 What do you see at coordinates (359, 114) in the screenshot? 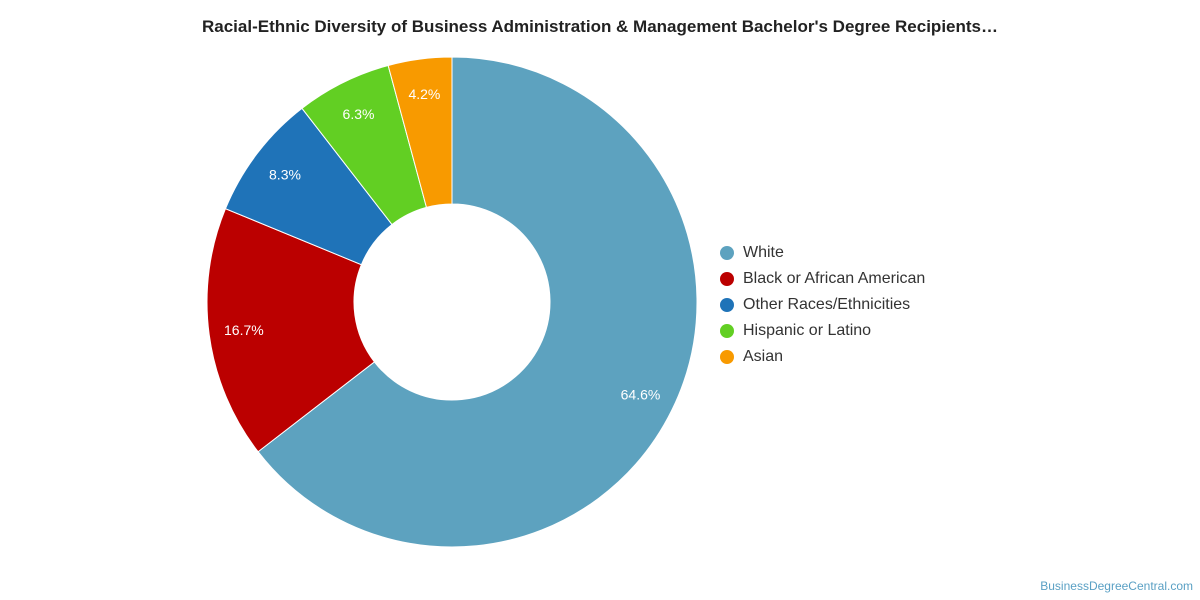
I see `slice-label-4: 6.3%` at bounding box center [359, 114].